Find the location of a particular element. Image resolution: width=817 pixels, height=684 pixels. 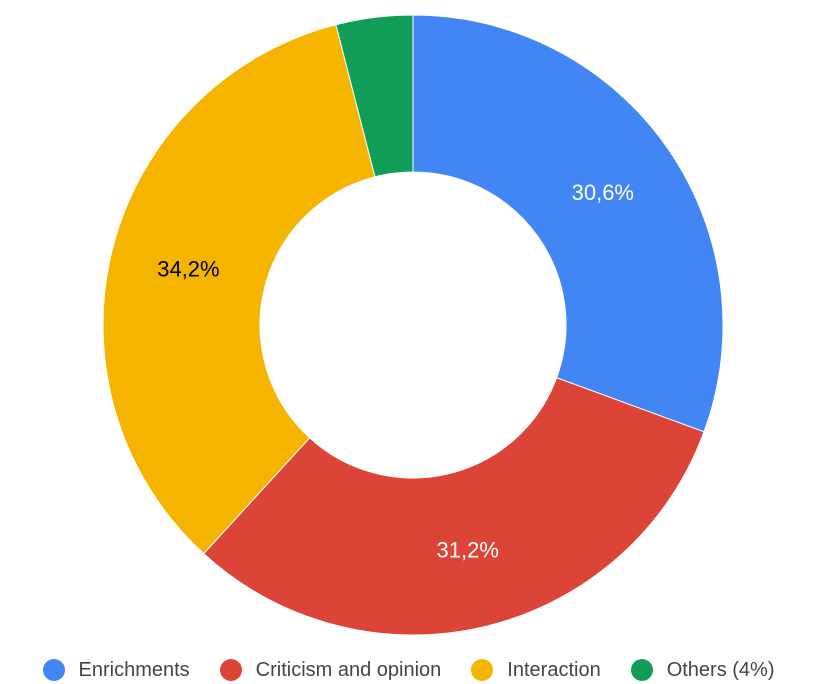

legend-marker-others is located at coordinates (641, 670).